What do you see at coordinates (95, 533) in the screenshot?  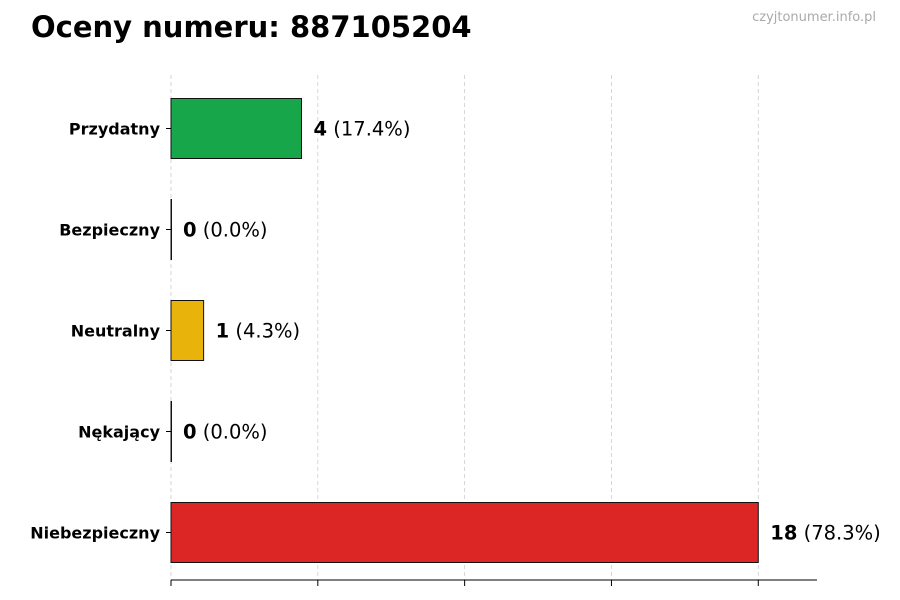 I see `y-tick-label: Niebezpieczny` at bounding box center [95, 533].